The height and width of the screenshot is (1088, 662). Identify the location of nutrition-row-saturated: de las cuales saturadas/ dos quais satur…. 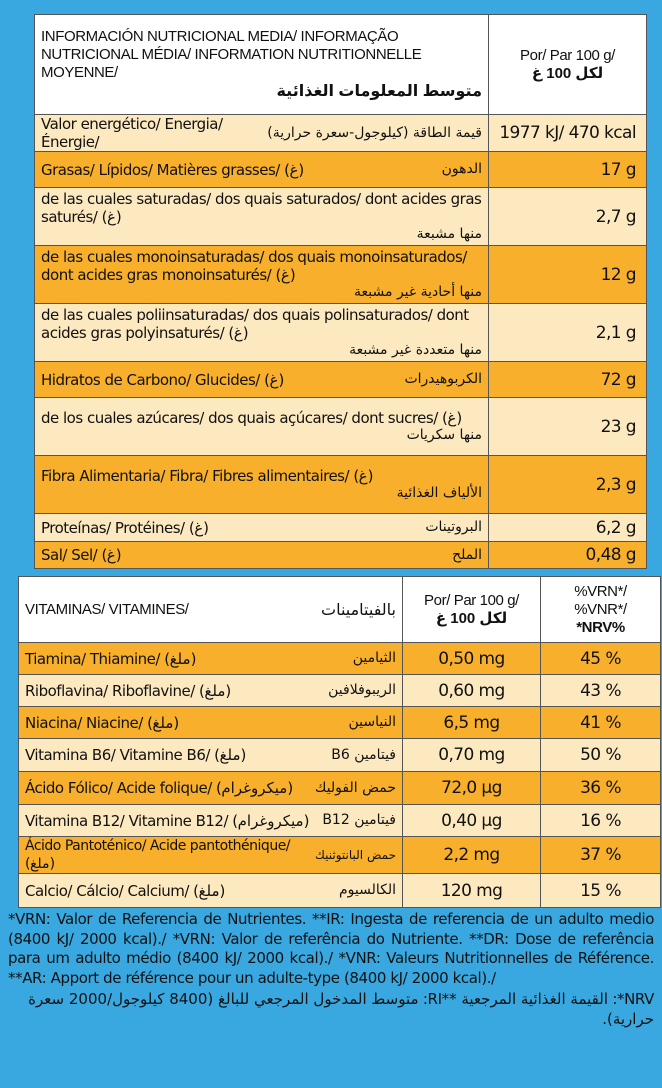
(340, 216).